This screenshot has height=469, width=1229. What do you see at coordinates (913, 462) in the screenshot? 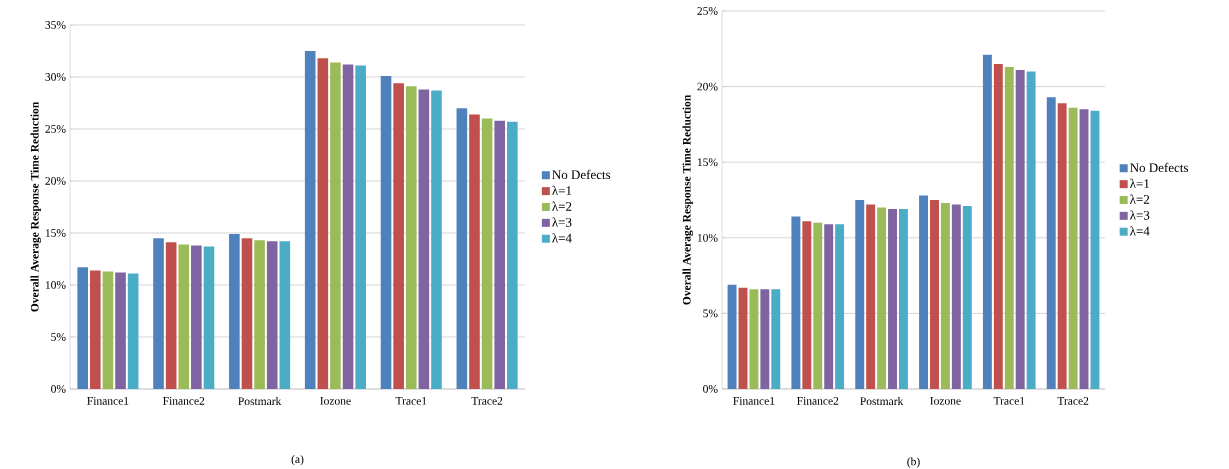
I see `text: (b)` at bounding box center [913, 462].